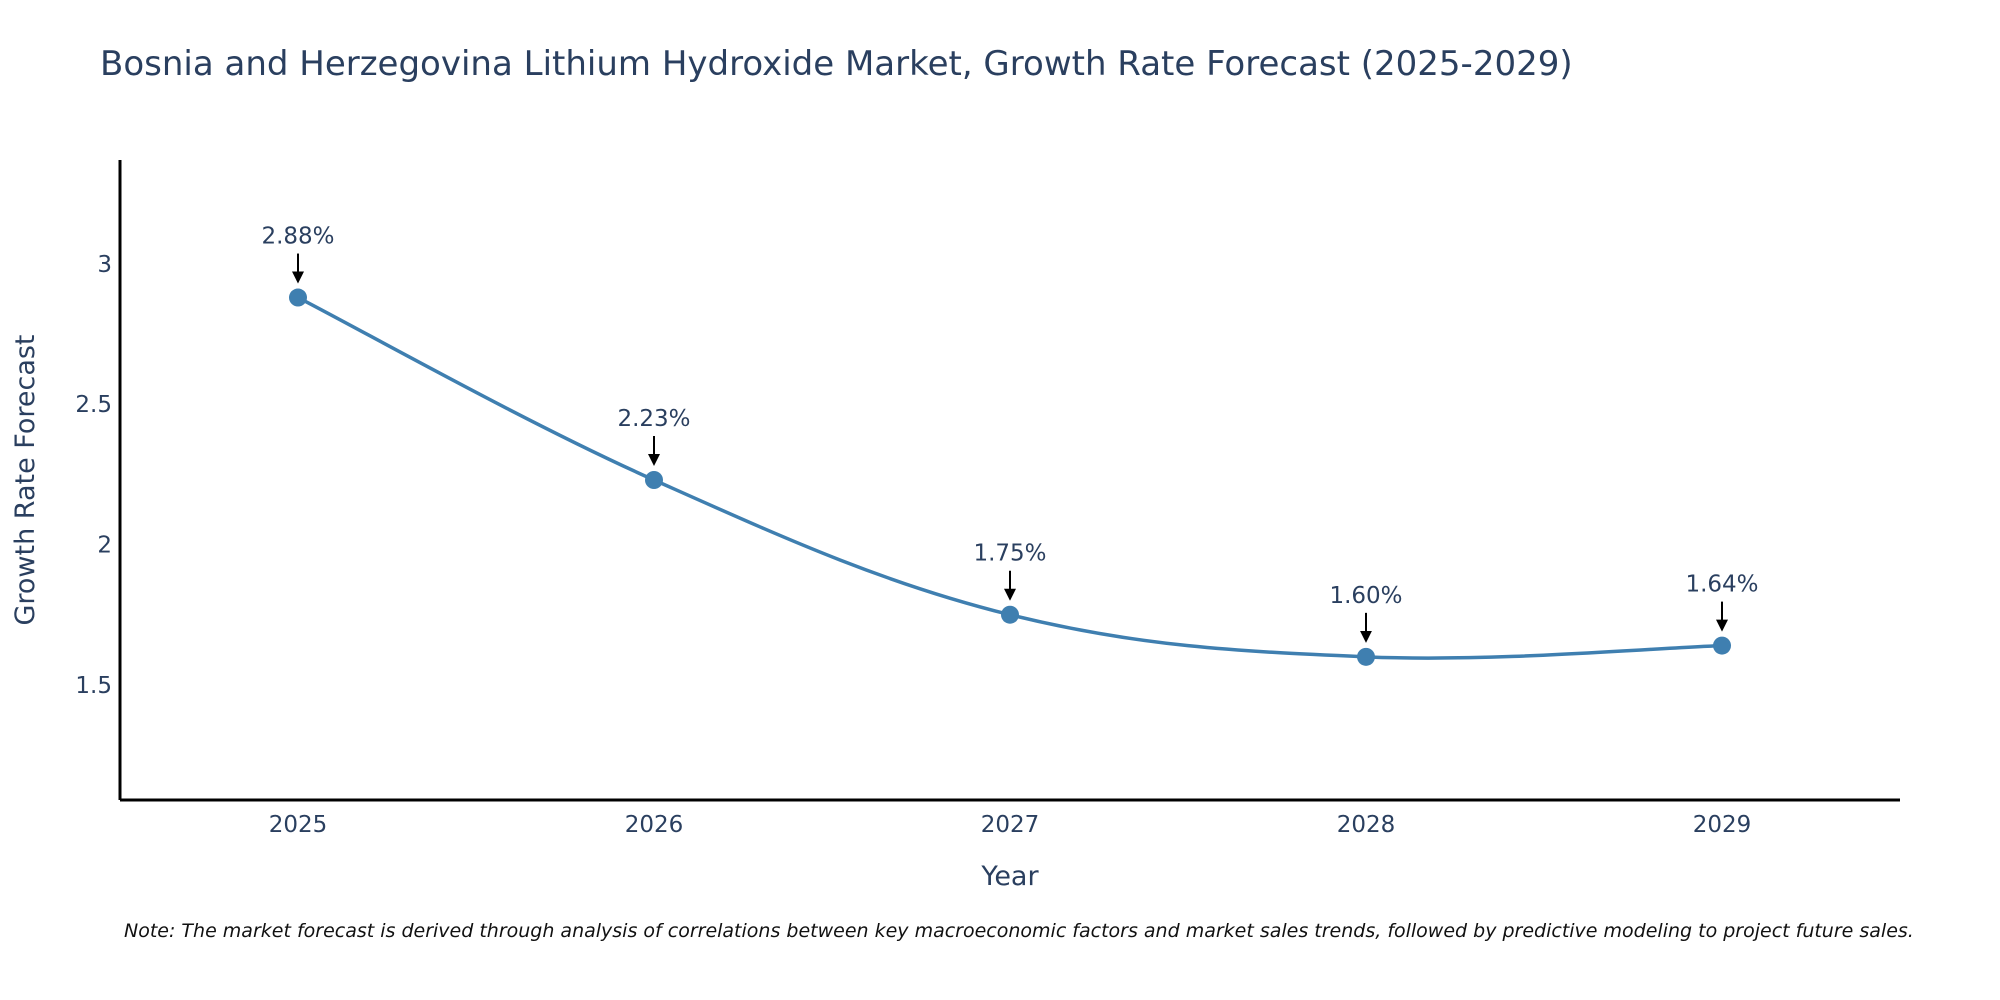 The image size is (2000, 1000). I want to click on data-label: 1.75%, so click(1009, 554).